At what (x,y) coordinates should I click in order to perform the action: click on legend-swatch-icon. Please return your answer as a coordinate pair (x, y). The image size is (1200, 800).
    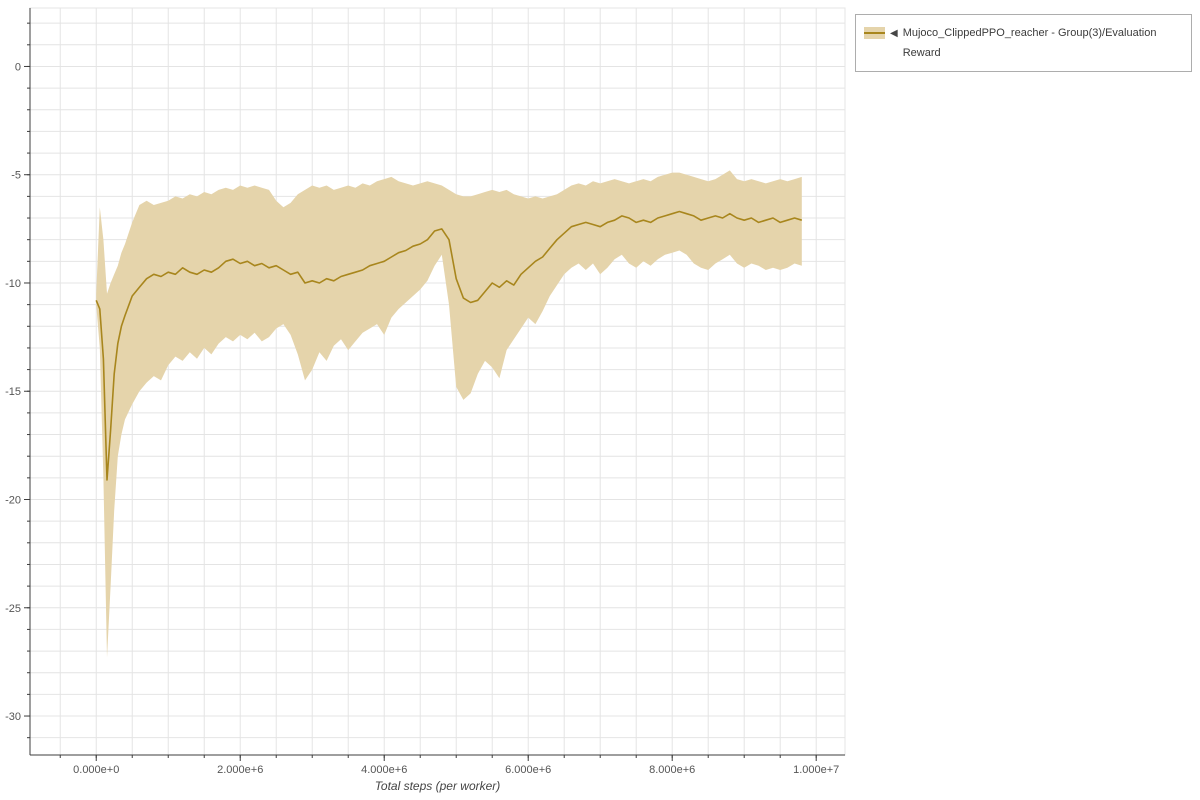
    Looking at the image, I should click on (874, 33).